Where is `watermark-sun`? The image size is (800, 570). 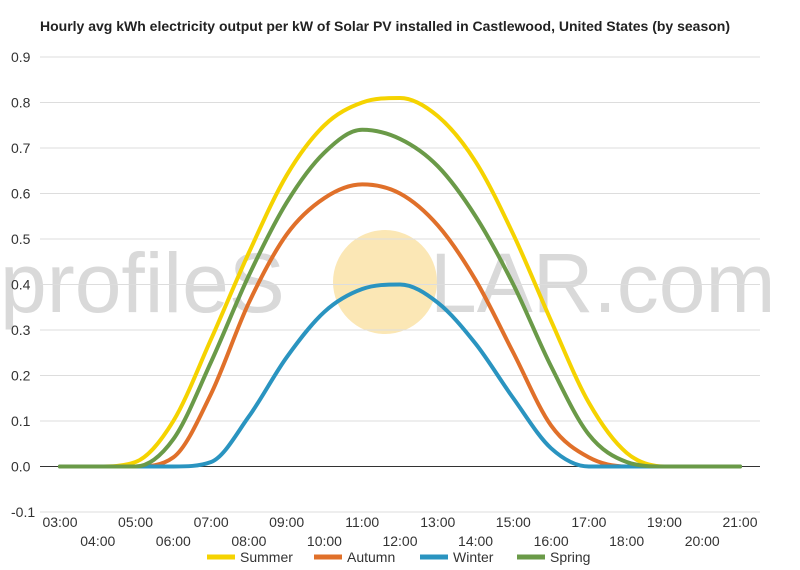 watermark-sun is located at coordinates (385, 282).